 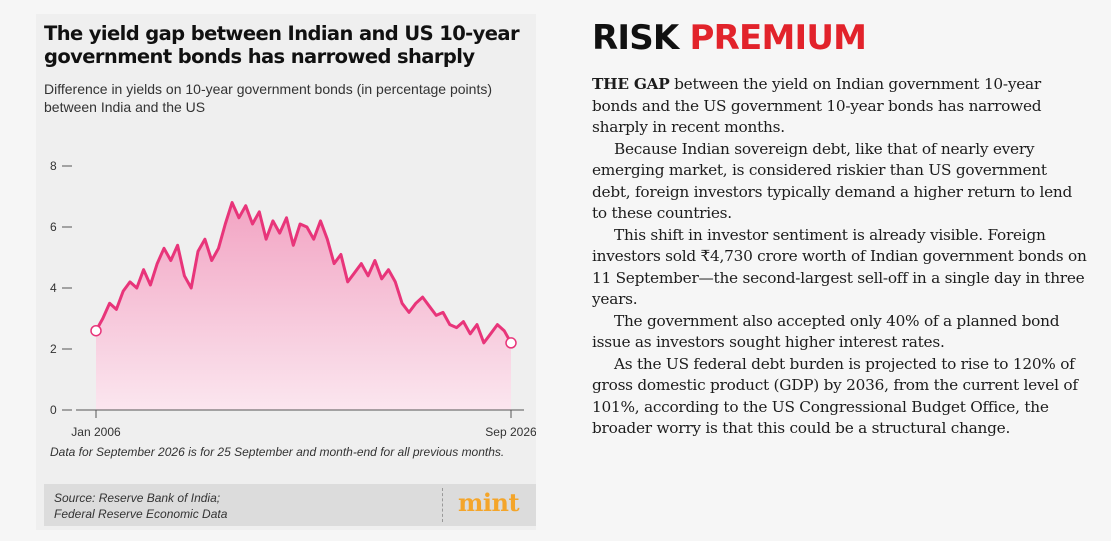 I want to click on start-point-marker, so click(x=96, y=330).